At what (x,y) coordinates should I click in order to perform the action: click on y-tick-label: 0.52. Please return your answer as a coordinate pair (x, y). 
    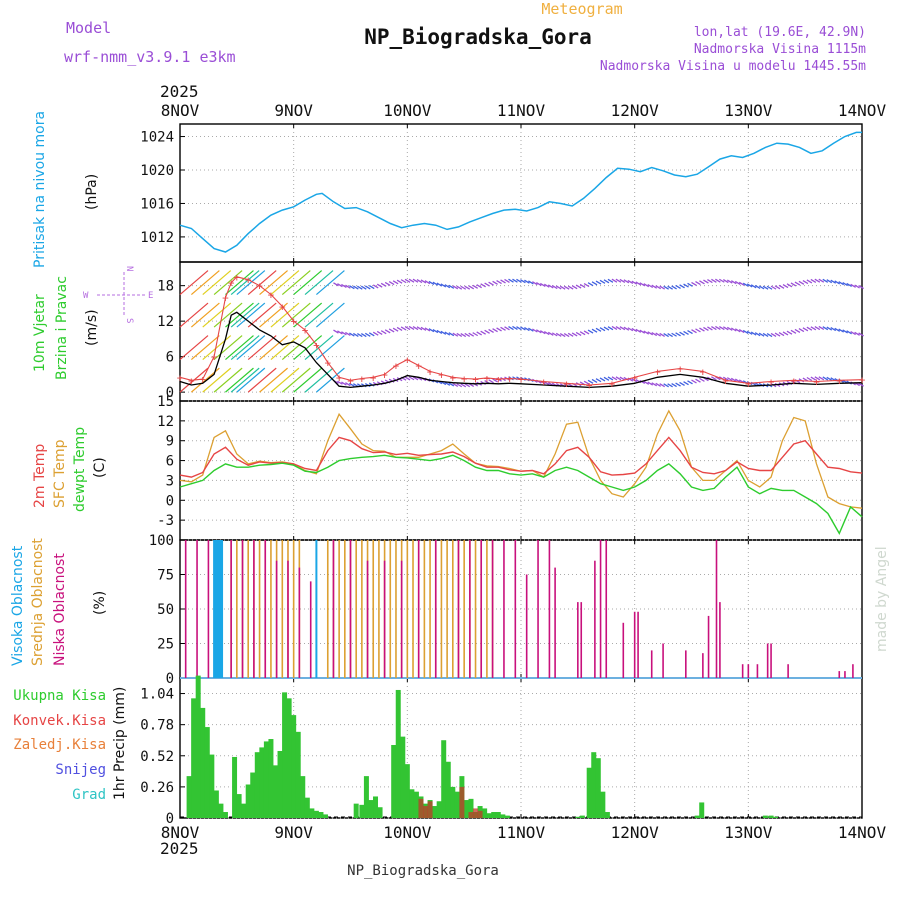
    Looking at the image, I should click on (157, 757).